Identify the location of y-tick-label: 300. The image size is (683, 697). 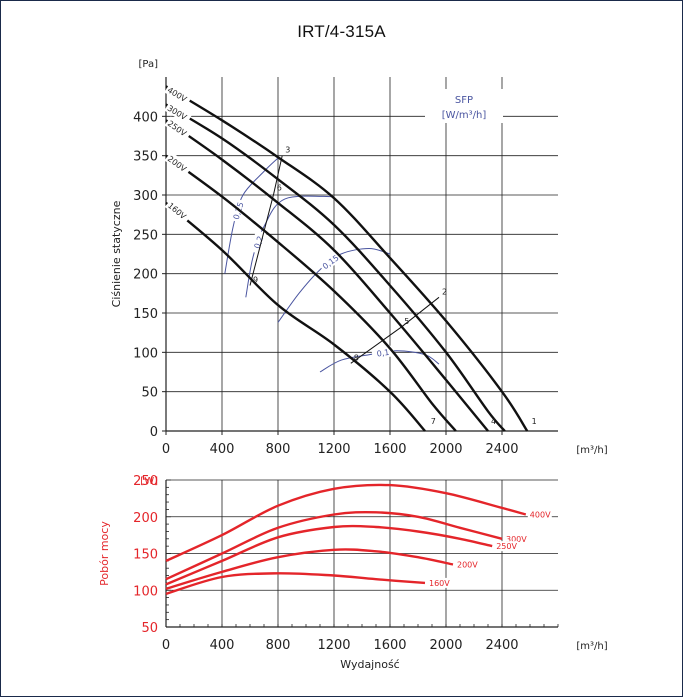
(145, 196).